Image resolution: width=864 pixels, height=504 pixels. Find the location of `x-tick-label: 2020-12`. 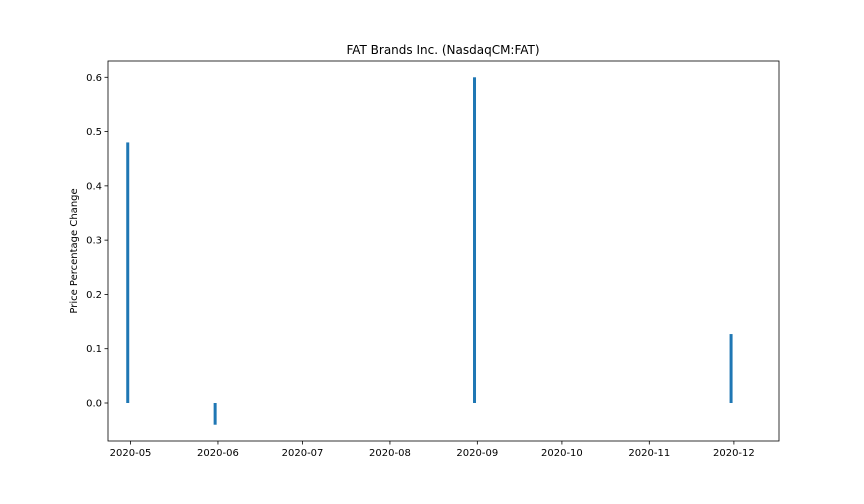

x-tick-label: 2020-12 is located at coordinates (734, 453).